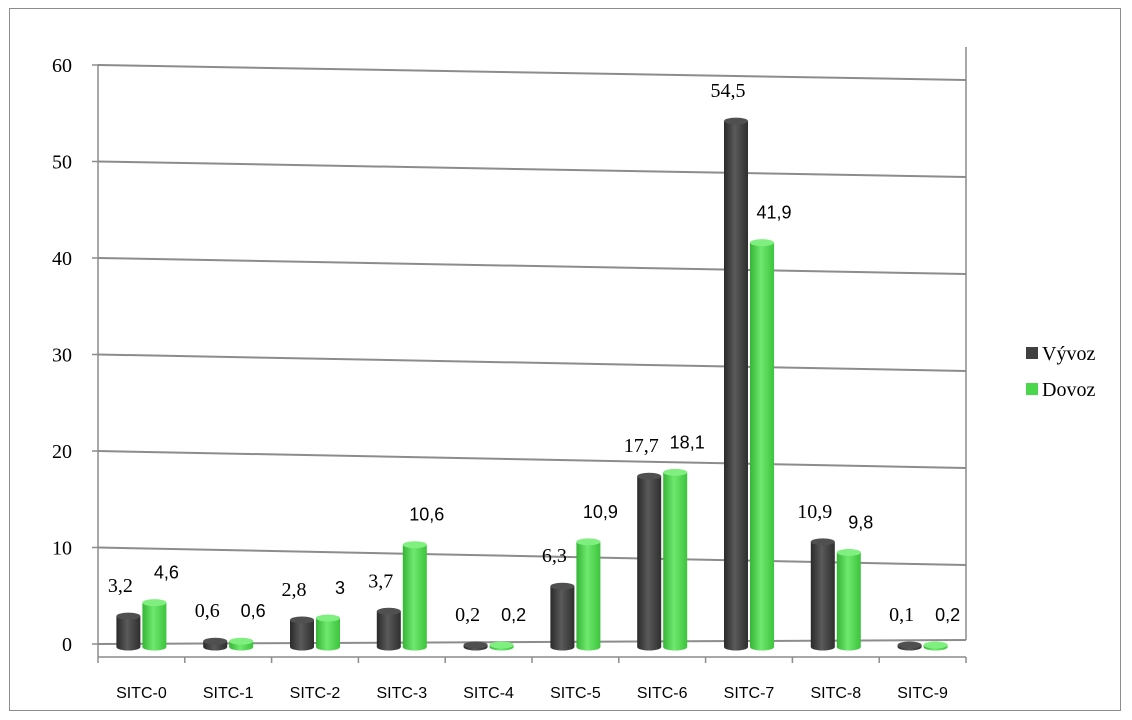 This screenshot has width=1132, height=720. What do you see at coordinates (62, 163) in the screenshot?
I see `y-tick-label: 50` at bounding box center [62, 163].